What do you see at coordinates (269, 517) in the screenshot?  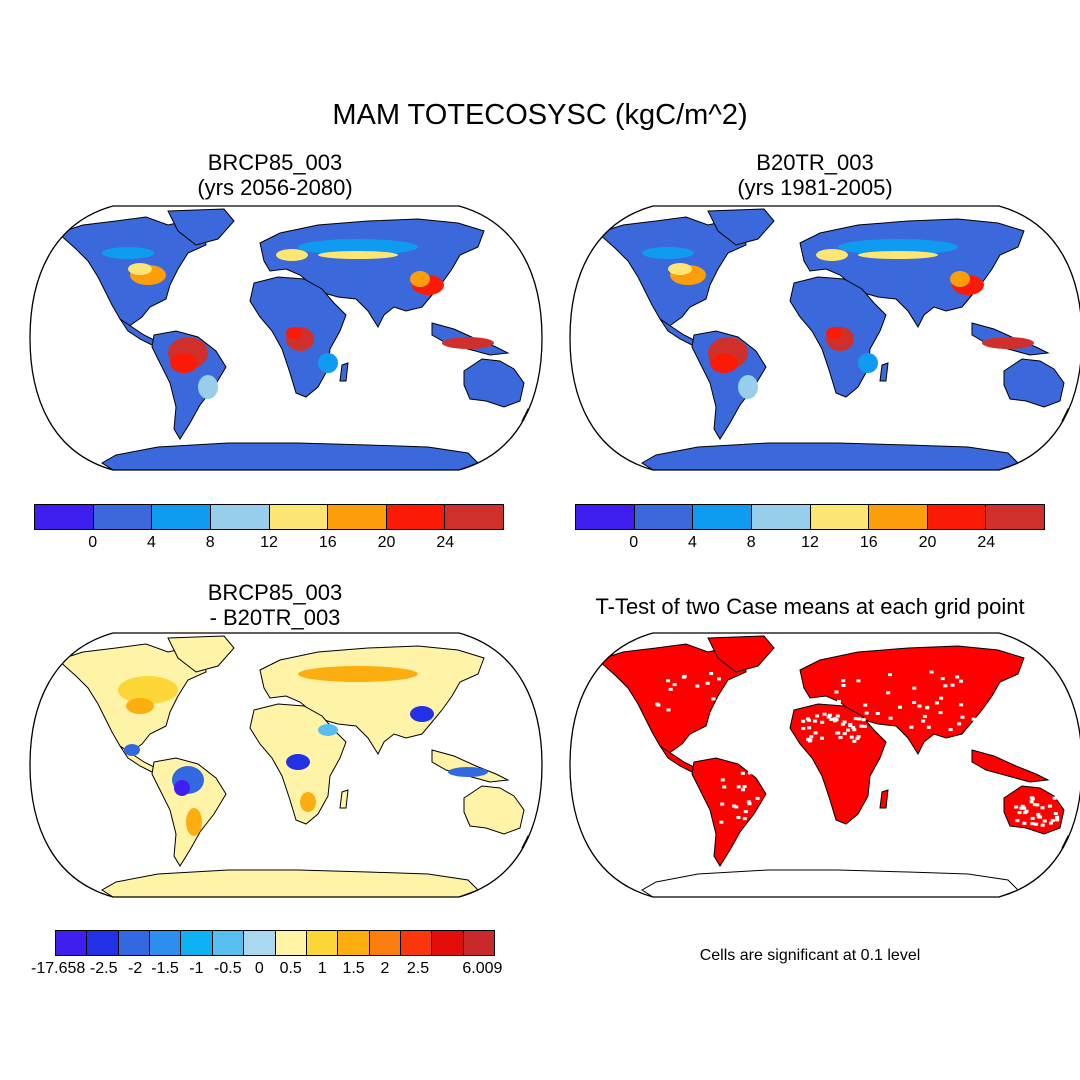 I see `colorbar-abs-left` at bounding box center [269, 517].